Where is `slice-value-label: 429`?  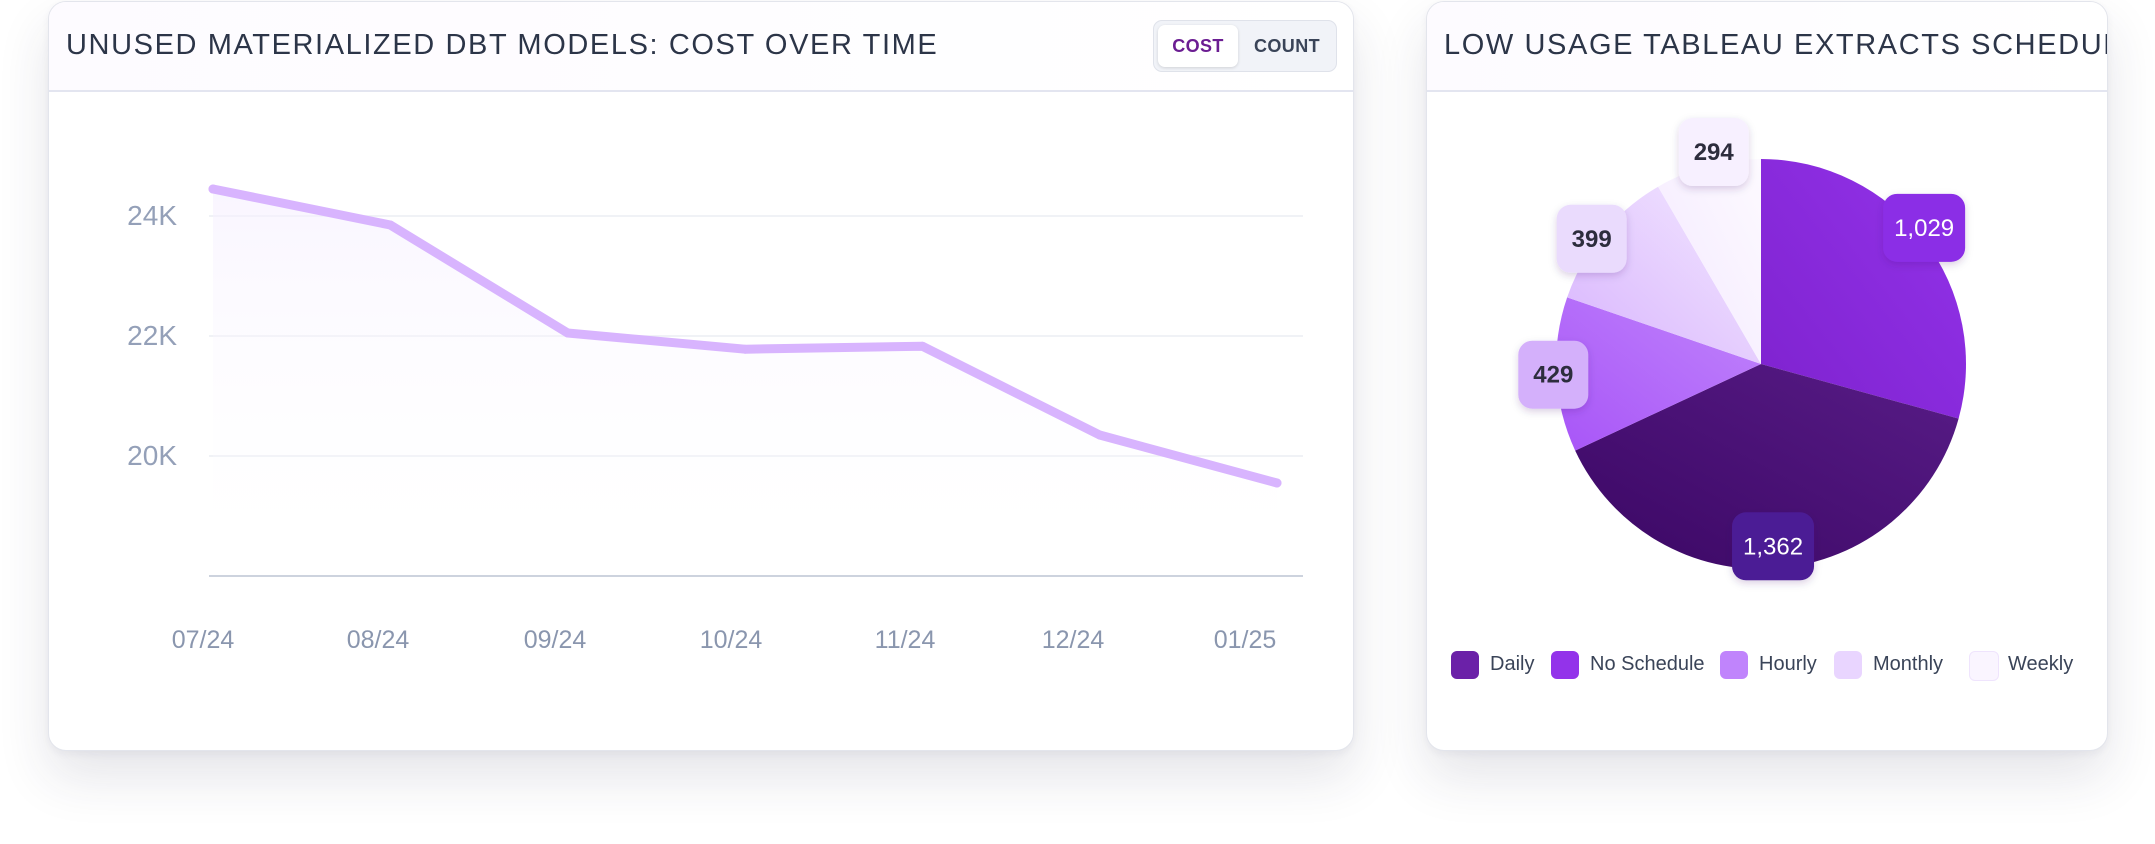 slice-value-label: 429 is located at coordinates (1553, 375).